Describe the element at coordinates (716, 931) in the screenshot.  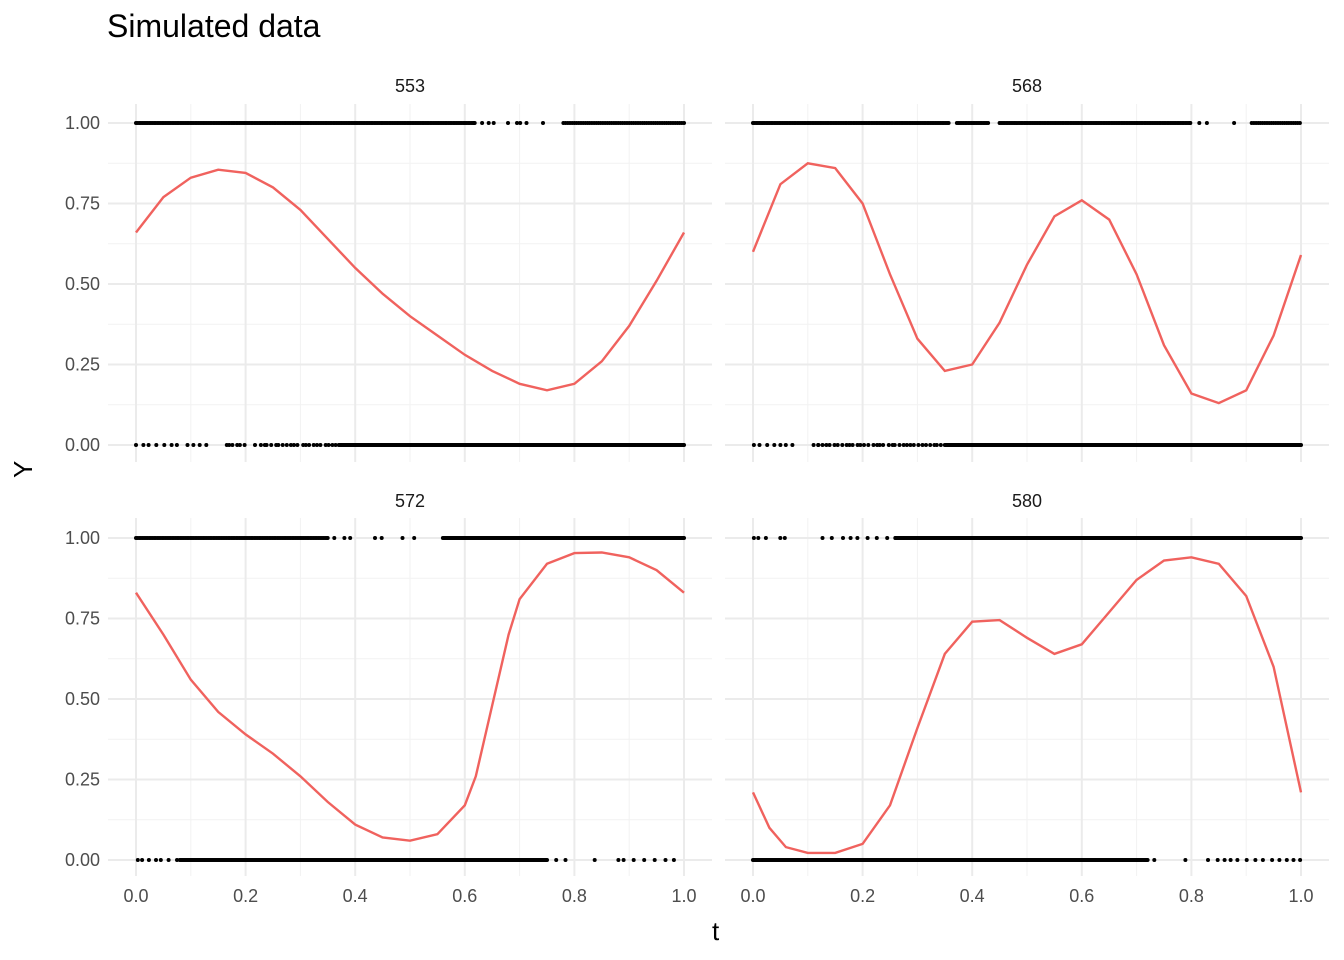
I see `x-axis-label: t` at that location.